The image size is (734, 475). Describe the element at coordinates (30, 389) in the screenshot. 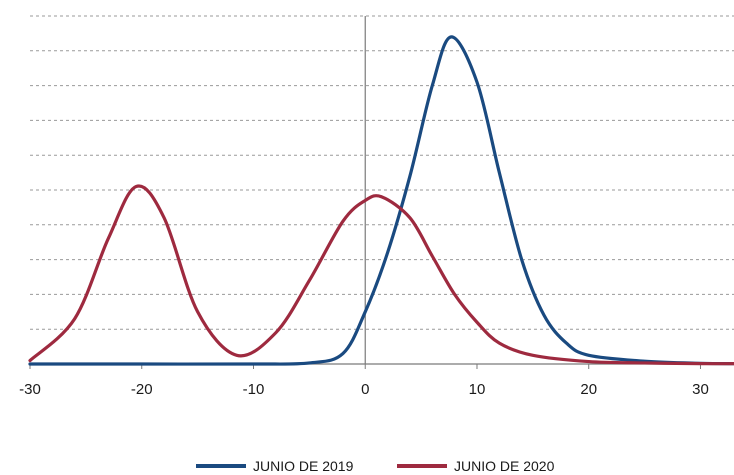

I see `x-tick-label-0: -30` at that location.